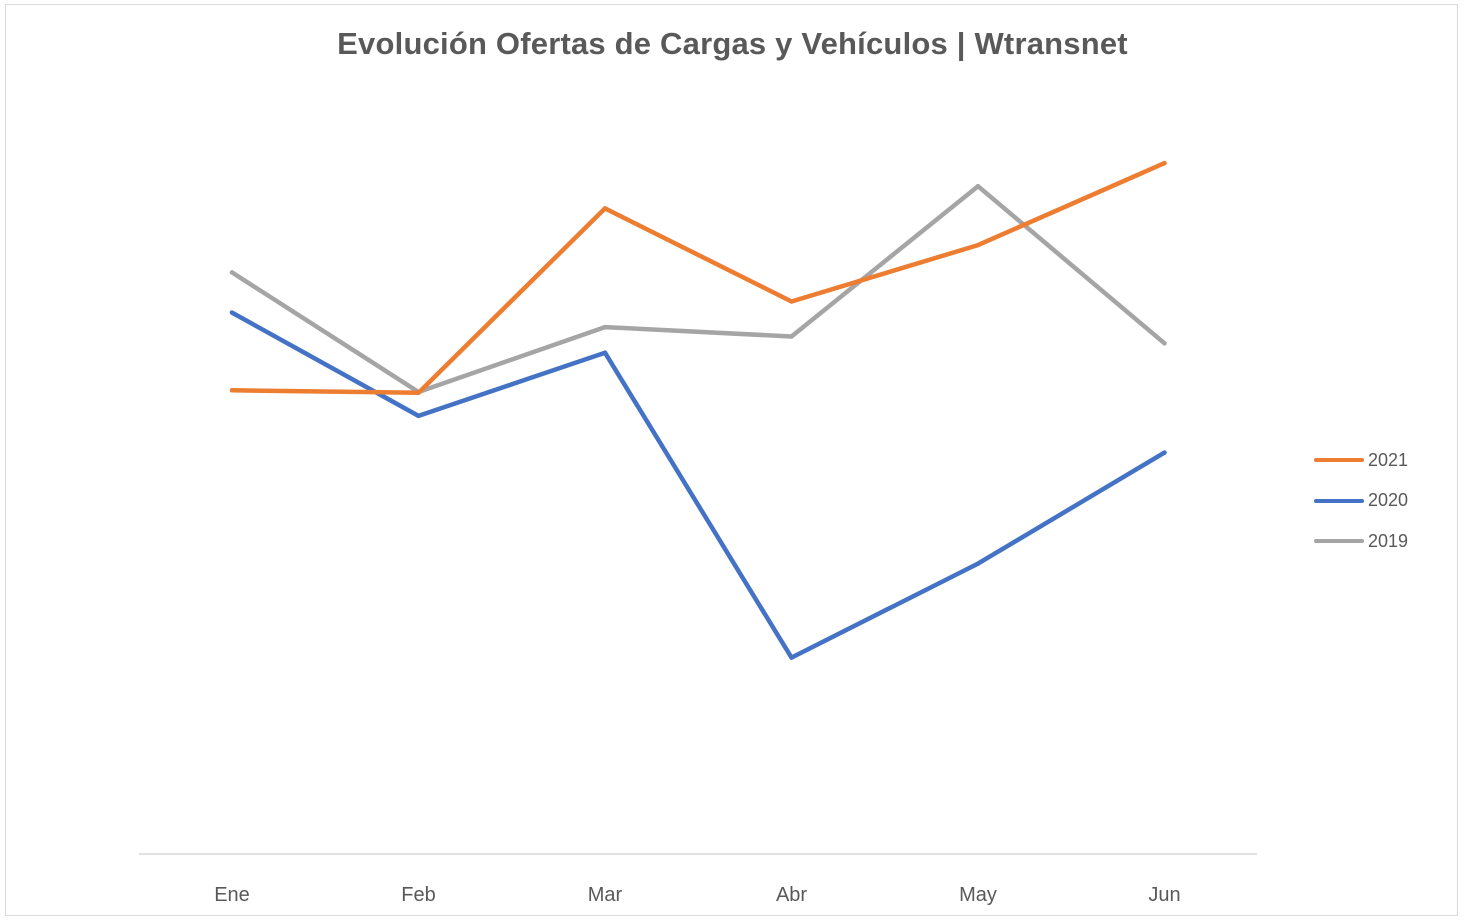  I want to click on data-point-2020-jun, so click(1164, 452).